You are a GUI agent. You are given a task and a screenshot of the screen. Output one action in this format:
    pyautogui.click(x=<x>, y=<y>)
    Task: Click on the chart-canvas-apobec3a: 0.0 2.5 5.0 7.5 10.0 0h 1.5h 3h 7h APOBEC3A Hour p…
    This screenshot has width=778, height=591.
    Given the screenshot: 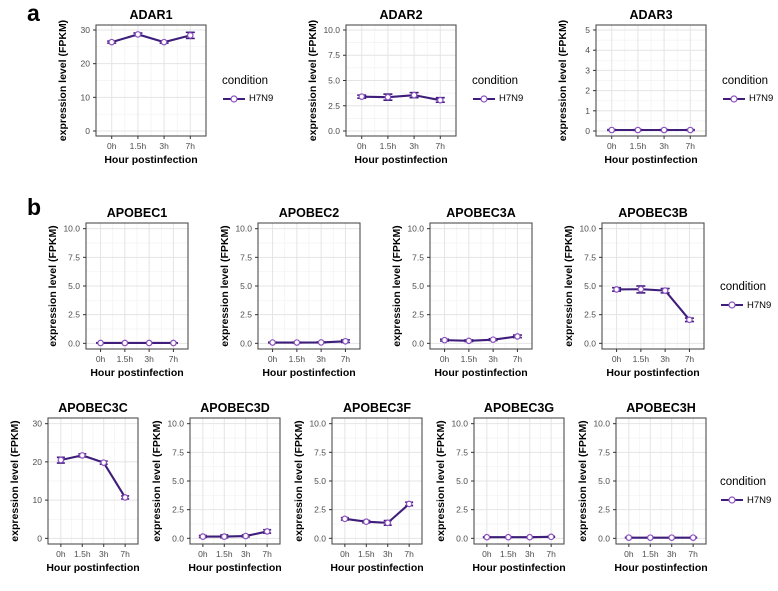 What is the action you would take?
    pyautogui.click(x=462, y=292)
    